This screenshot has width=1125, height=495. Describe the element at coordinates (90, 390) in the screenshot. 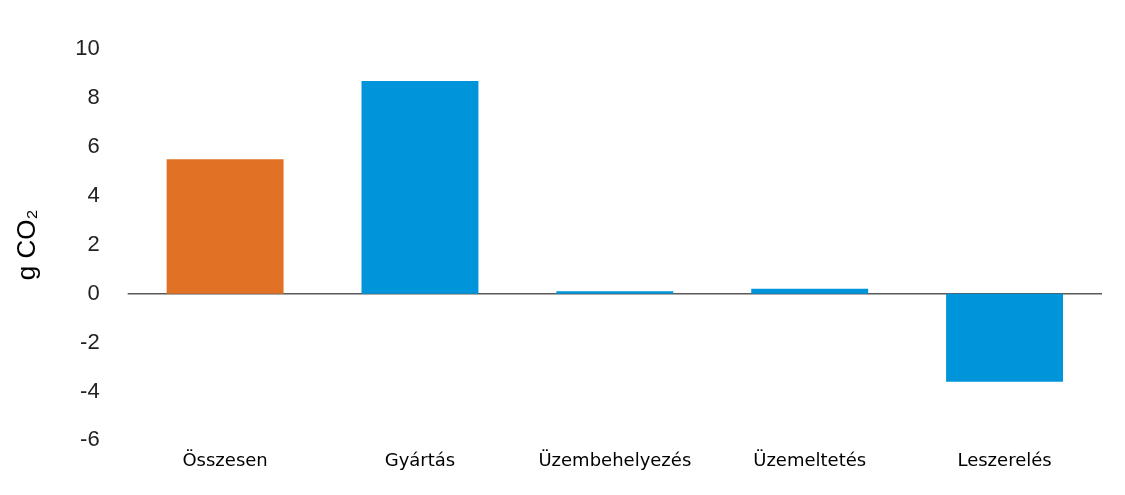

I see `y-tick-label: -4` at that location.